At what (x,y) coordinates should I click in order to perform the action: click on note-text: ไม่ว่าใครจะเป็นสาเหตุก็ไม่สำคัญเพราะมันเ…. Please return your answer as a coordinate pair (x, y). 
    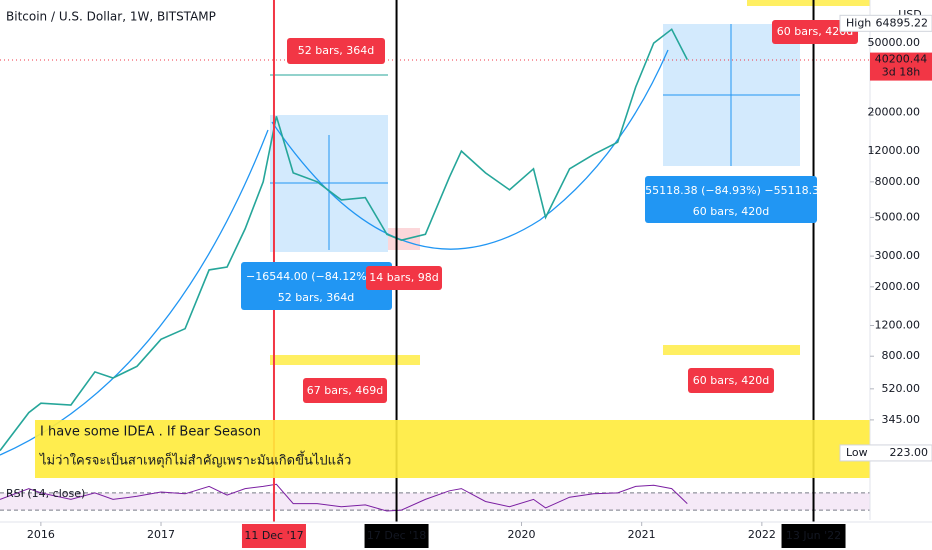
    Looking at the image, I should click on (195, 460).